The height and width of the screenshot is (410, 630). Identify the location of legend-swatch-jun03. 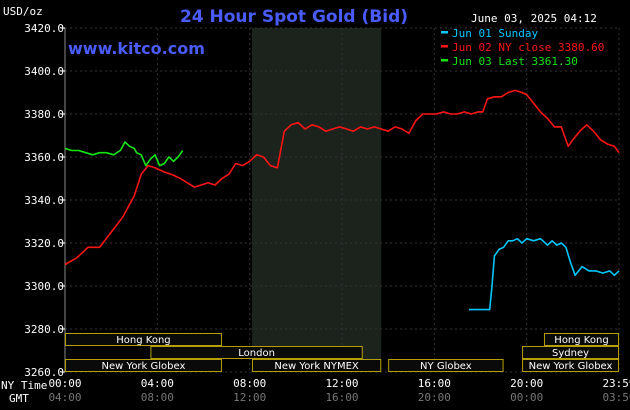
(444, 60).